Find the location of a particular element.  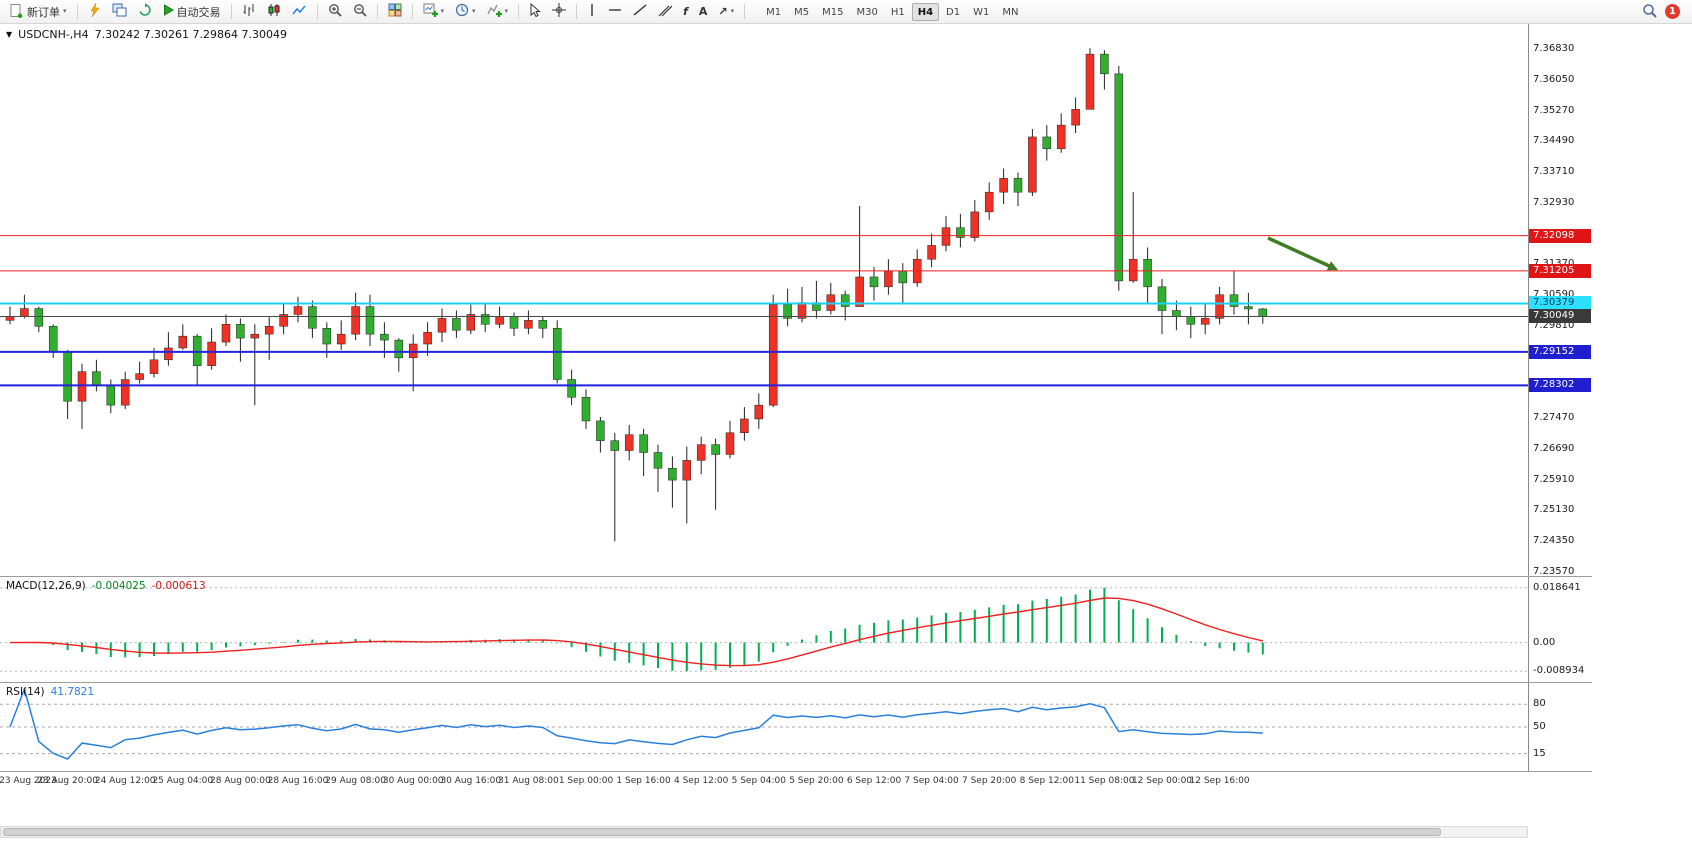

new-chart-button: ▾ is located at coordinates (434, 12).